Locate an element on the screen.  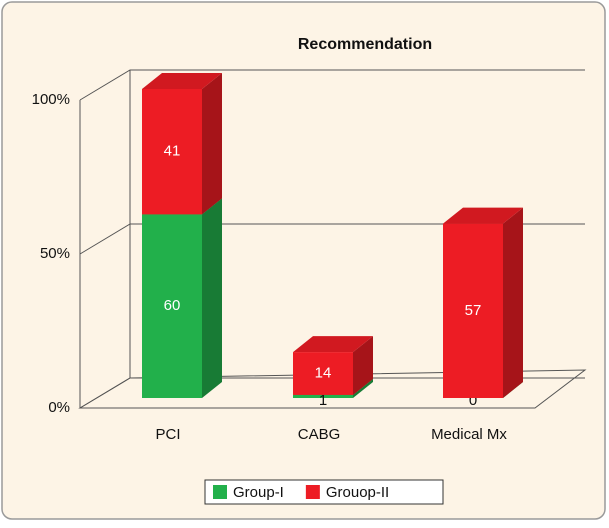
data-label: 41 is located at coordinates (172, 151).